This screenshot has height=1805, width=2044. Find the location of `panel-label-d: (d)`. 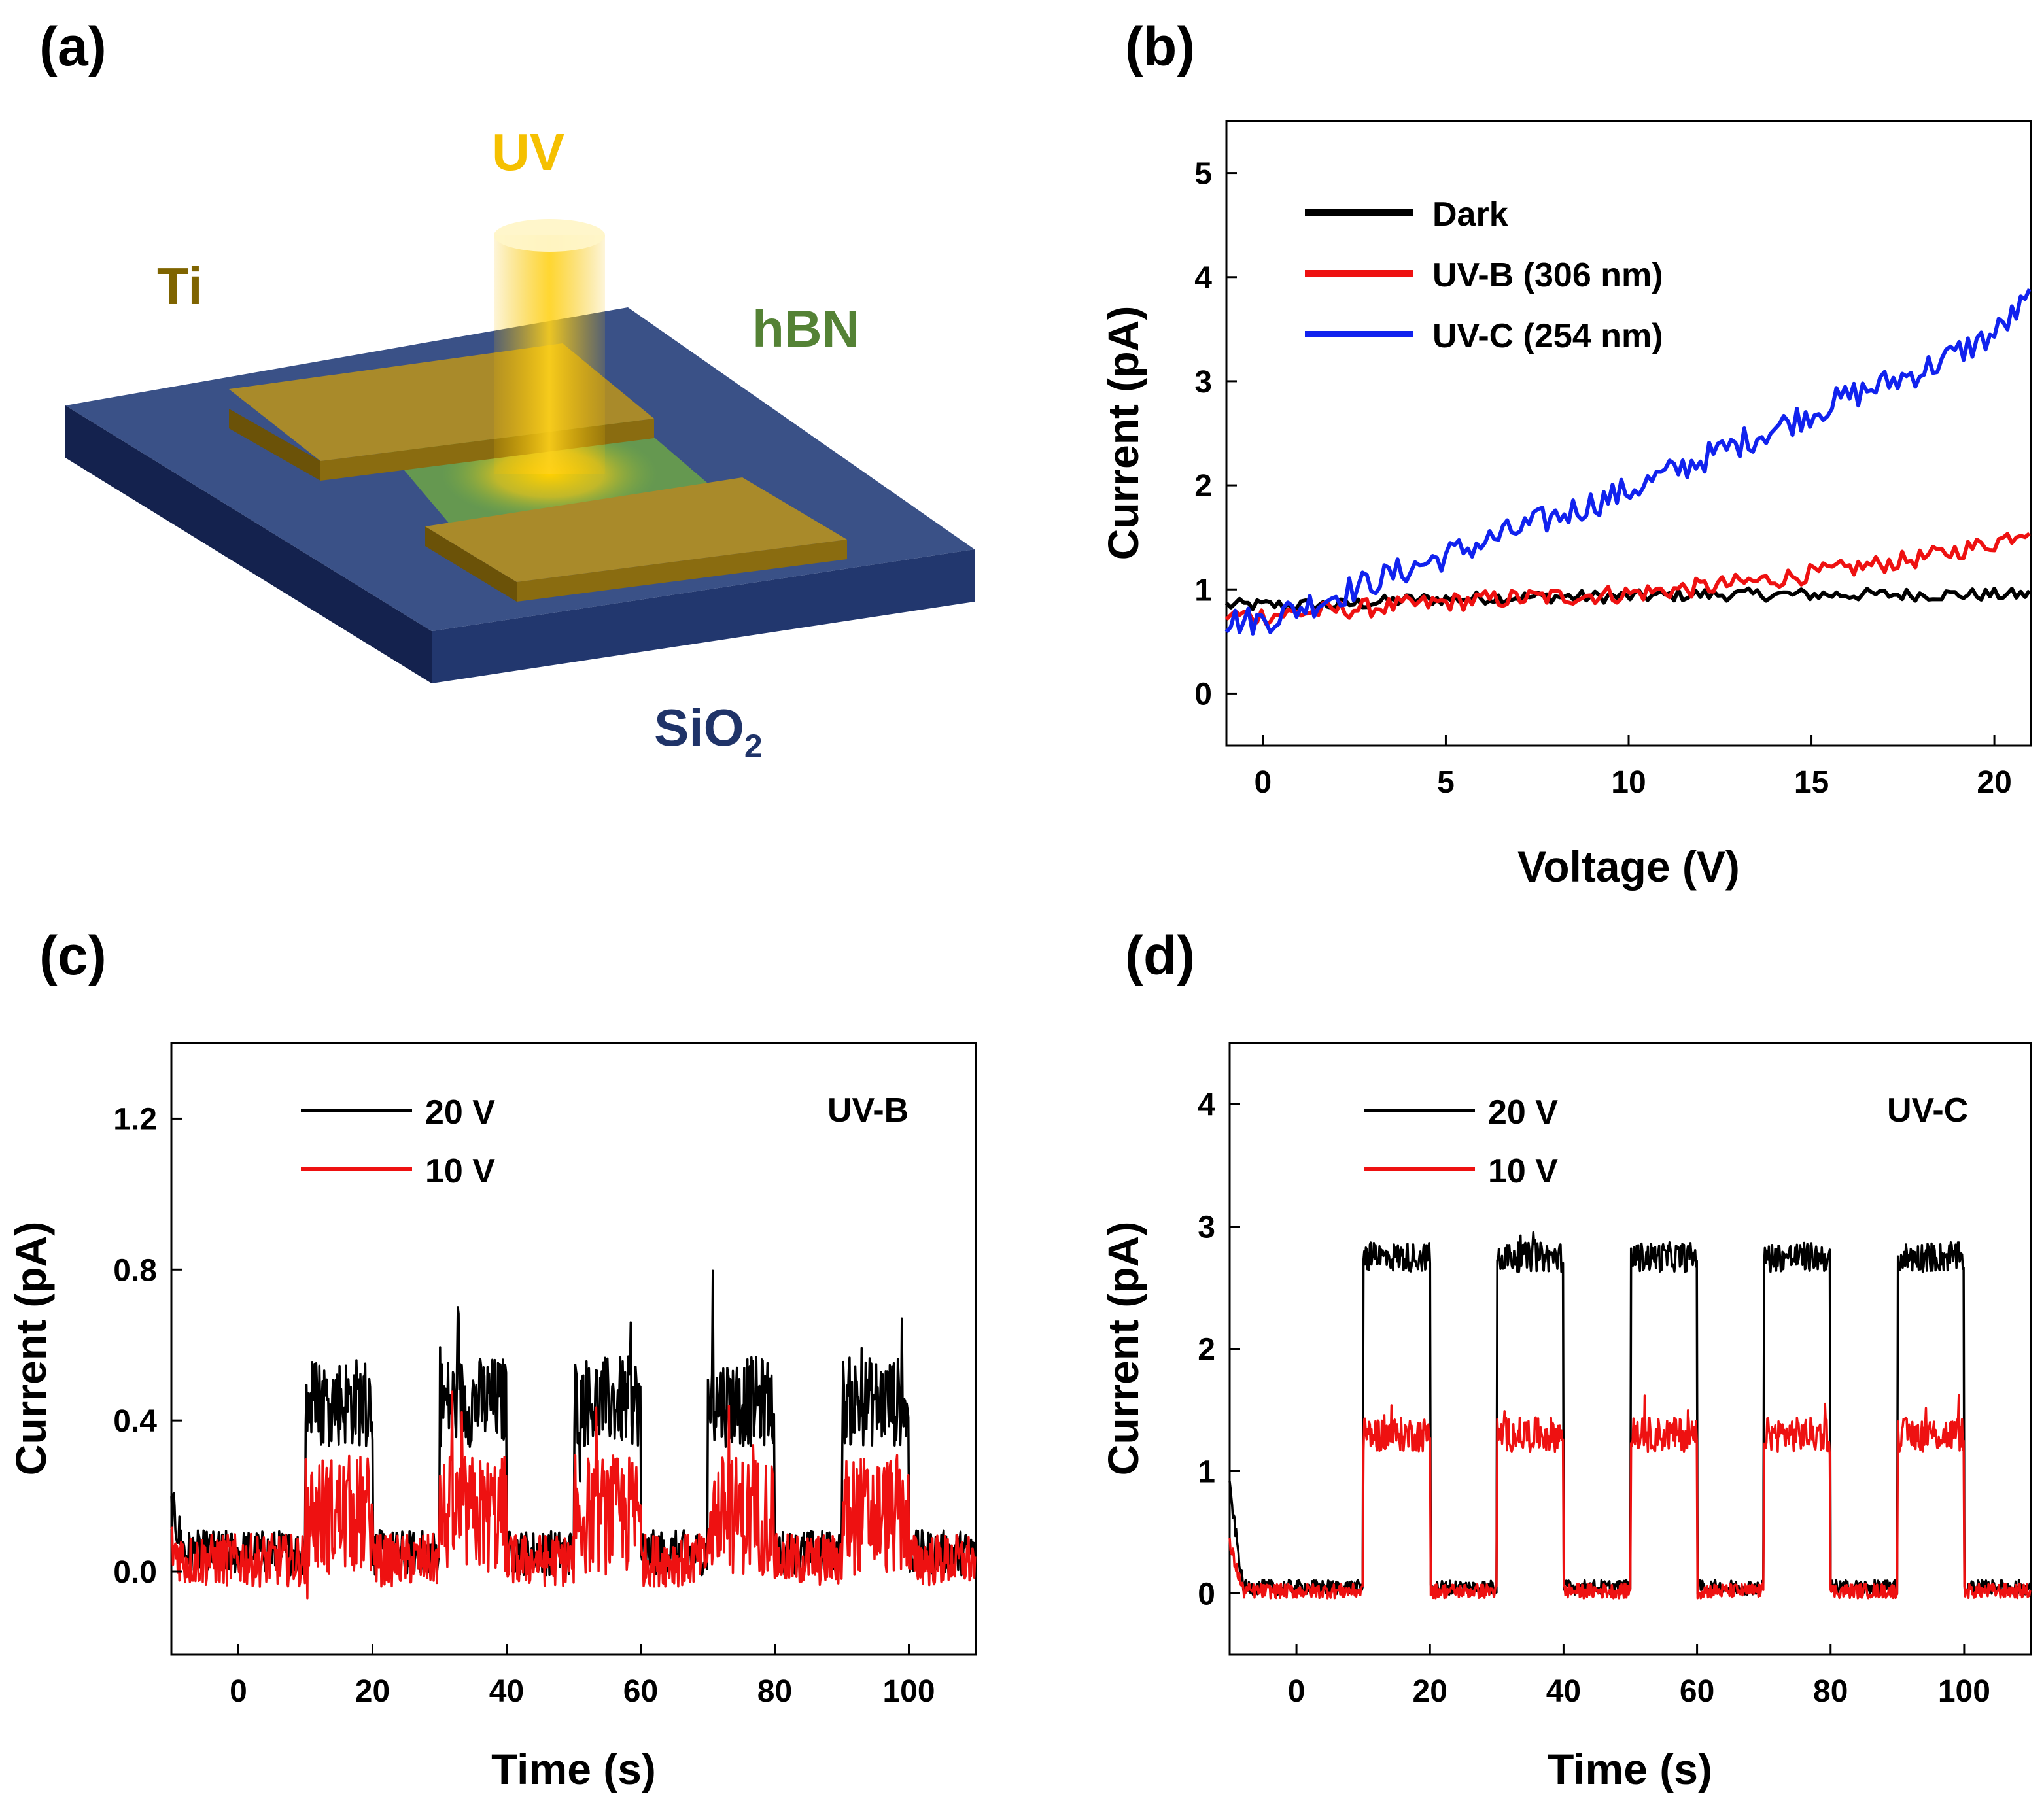

panel-label-d: (d) is located at coordinates (1160, 955).